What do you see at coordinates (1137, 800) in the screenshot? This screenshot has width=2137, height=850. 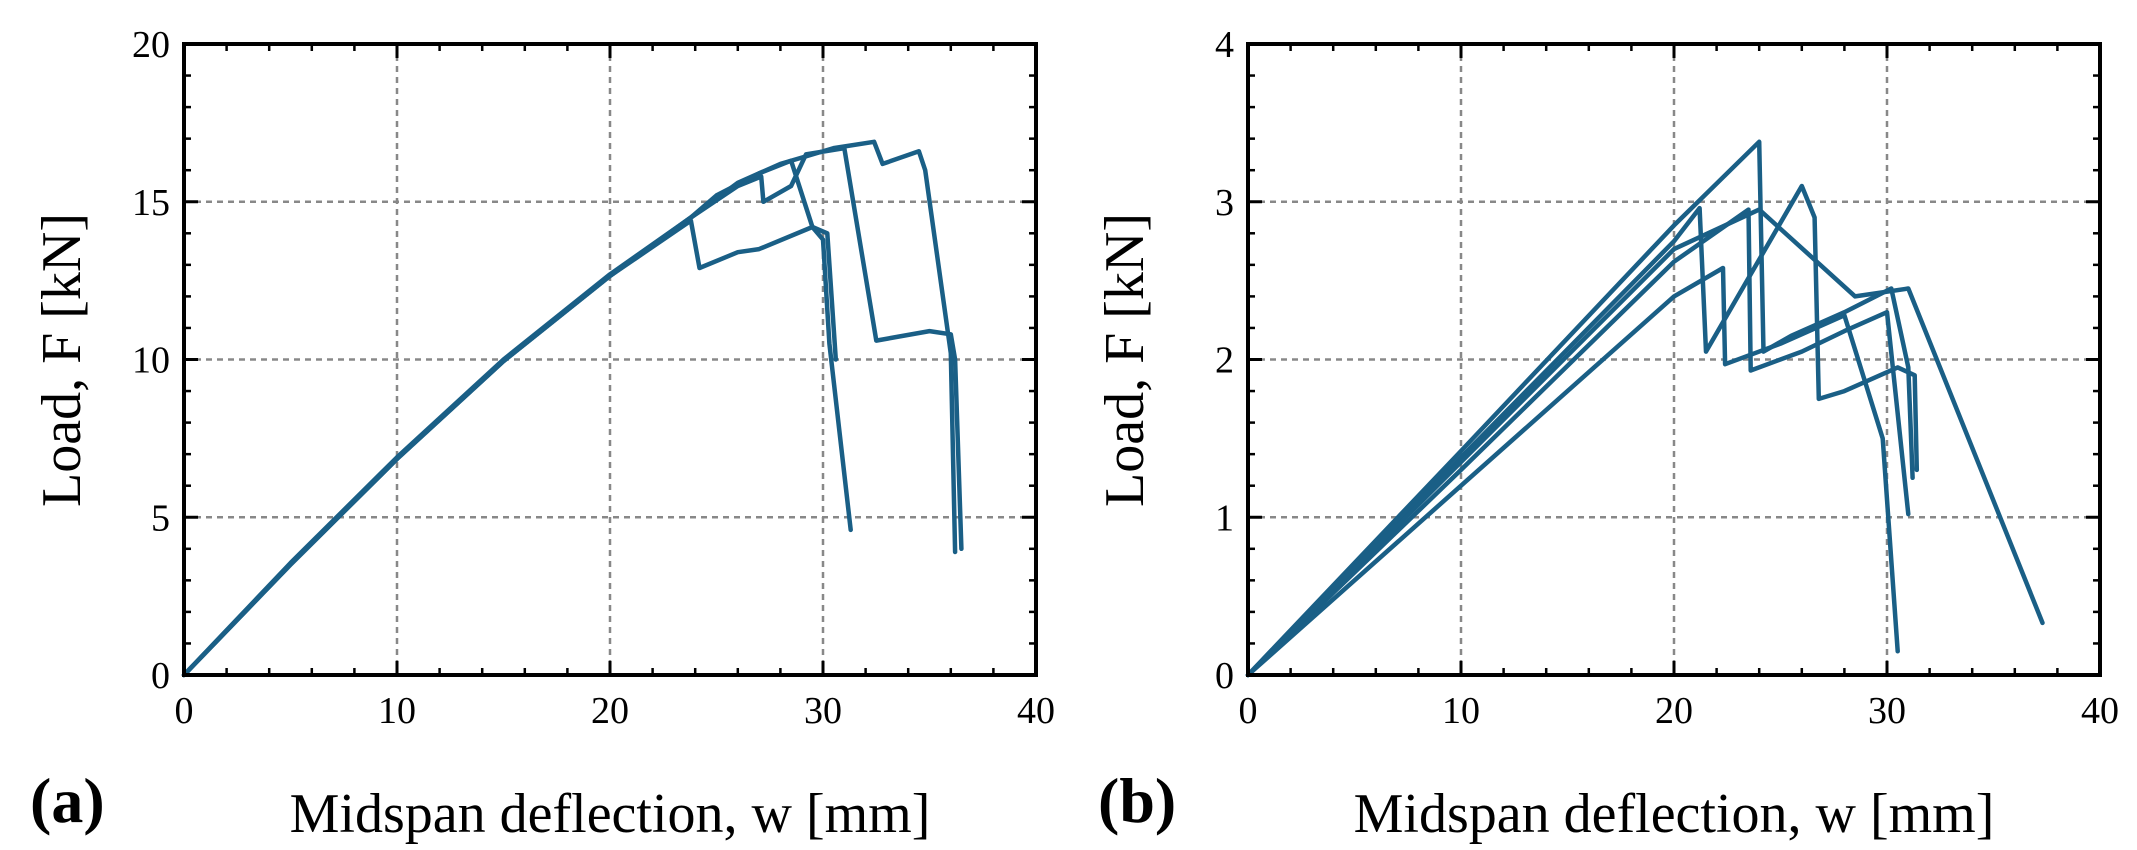 I see `panel-label: (b)` at bounding box center [1137, 800].